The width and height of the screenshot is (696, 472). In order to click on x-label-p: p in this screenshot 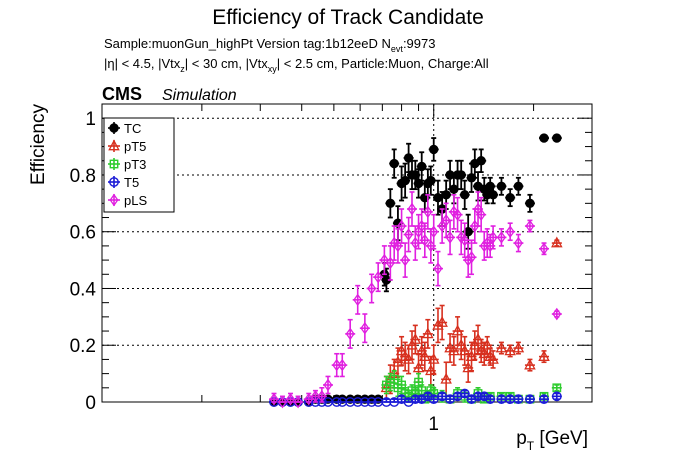, I will do `click(521, 438)`.